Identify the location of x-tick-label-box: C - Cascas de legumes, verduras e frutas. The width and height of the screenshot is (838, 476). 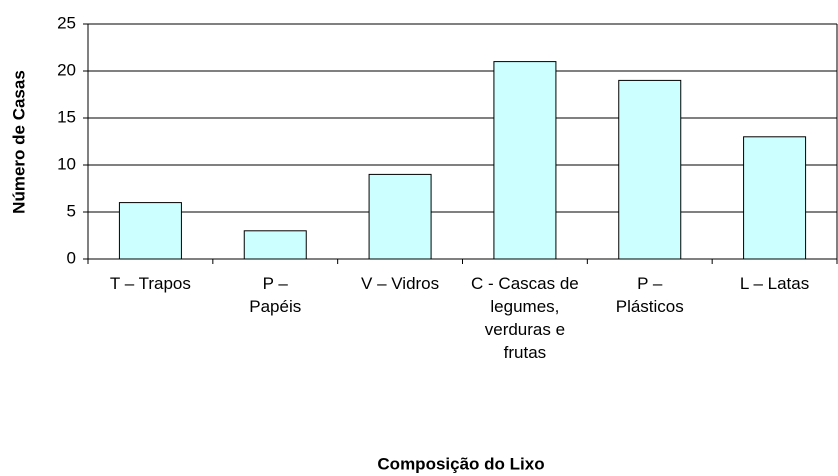
(525, 318).